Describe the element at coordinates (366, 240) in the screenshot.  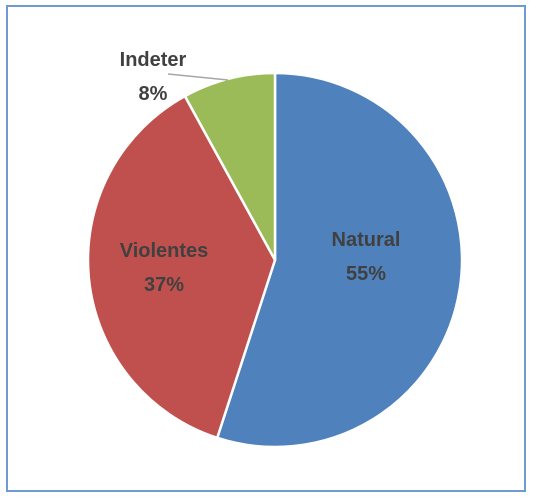
I see `slice-label-natural: Natural` at that location.